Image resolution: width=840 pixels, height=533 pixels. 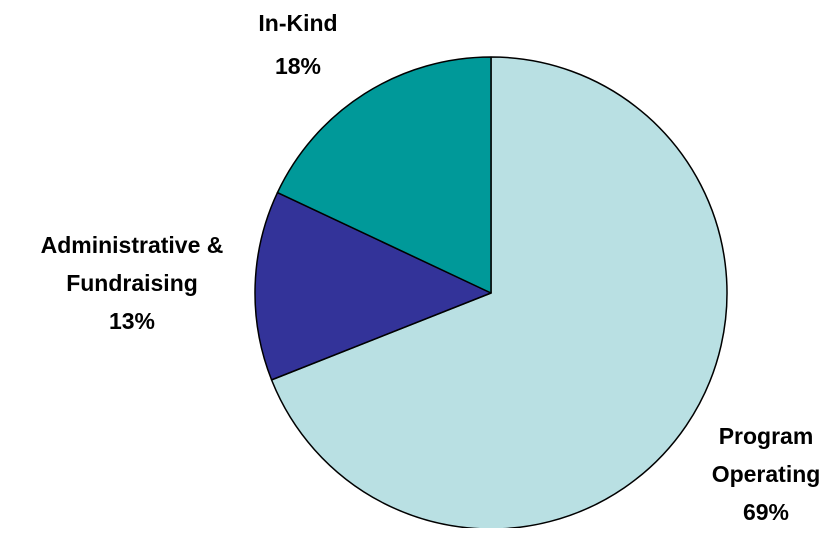 I want to click on slice-label-admin-fundraising-line2: Fundraising, so click(x=132, y=283).